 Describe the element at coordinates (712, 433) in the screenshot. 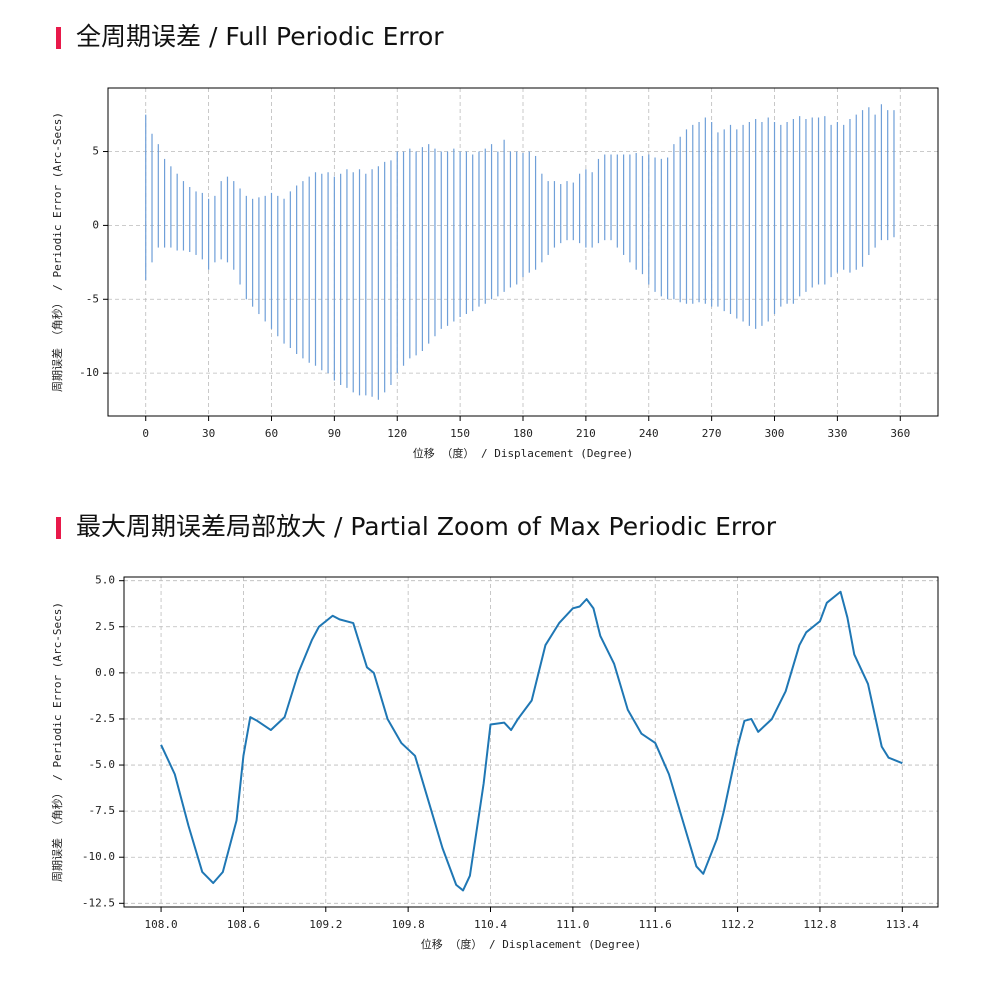

I see `x-tick-label: 270` at that location.